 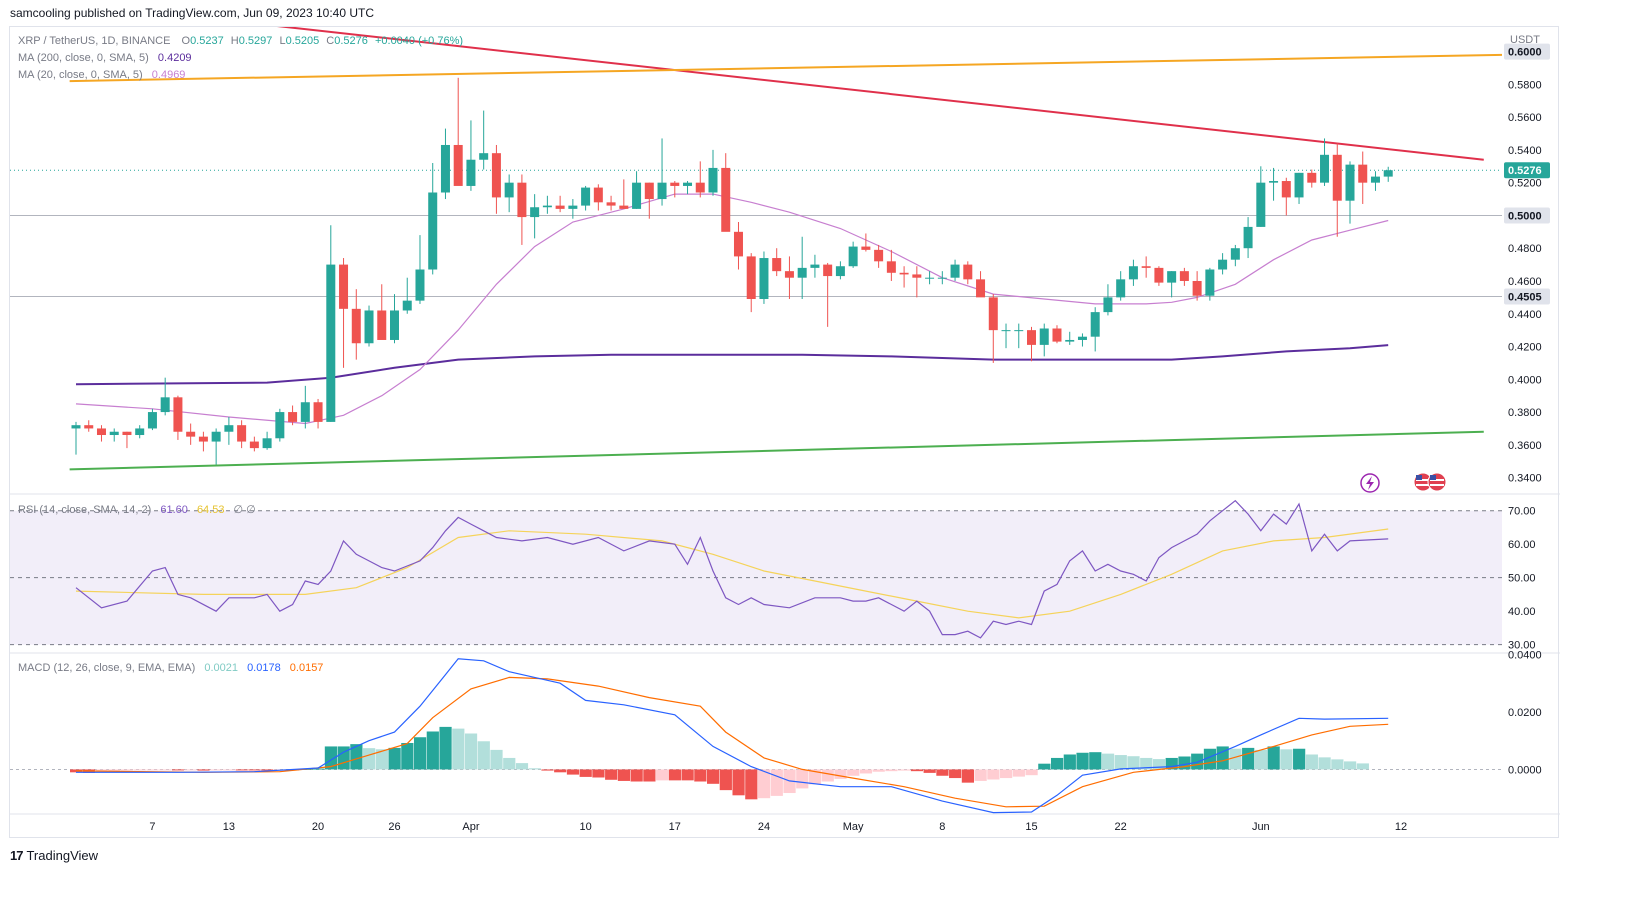 I want to click on rsi-line, so click(x=732, y=569).